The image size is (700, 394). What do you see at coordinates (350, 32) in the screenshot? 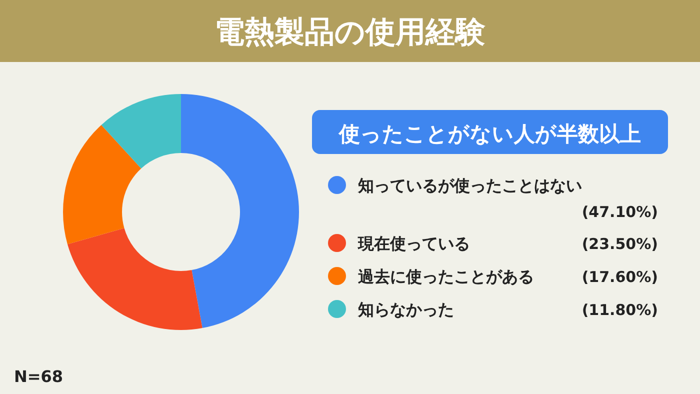
I see `chart-title: 電熱製品の使用経験` at bounding box center [350, 32].